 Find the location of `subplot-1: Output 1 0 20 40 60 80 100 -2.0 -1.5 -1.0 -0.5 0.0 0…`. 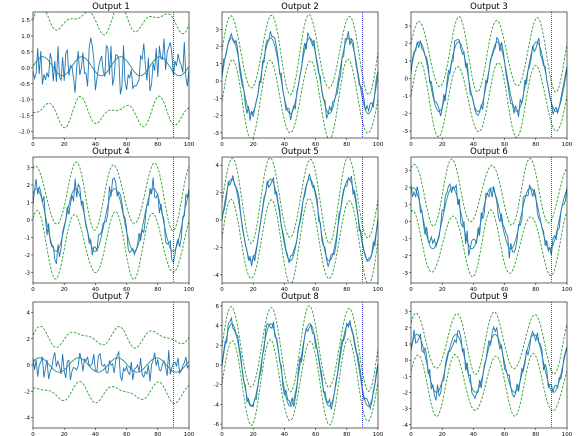

subplot-1: Output 1 0 20 40 60 80 100 -2.0 -1.5 -1.0 -0.5 0.0 0… is located at coordinates (106, 75).